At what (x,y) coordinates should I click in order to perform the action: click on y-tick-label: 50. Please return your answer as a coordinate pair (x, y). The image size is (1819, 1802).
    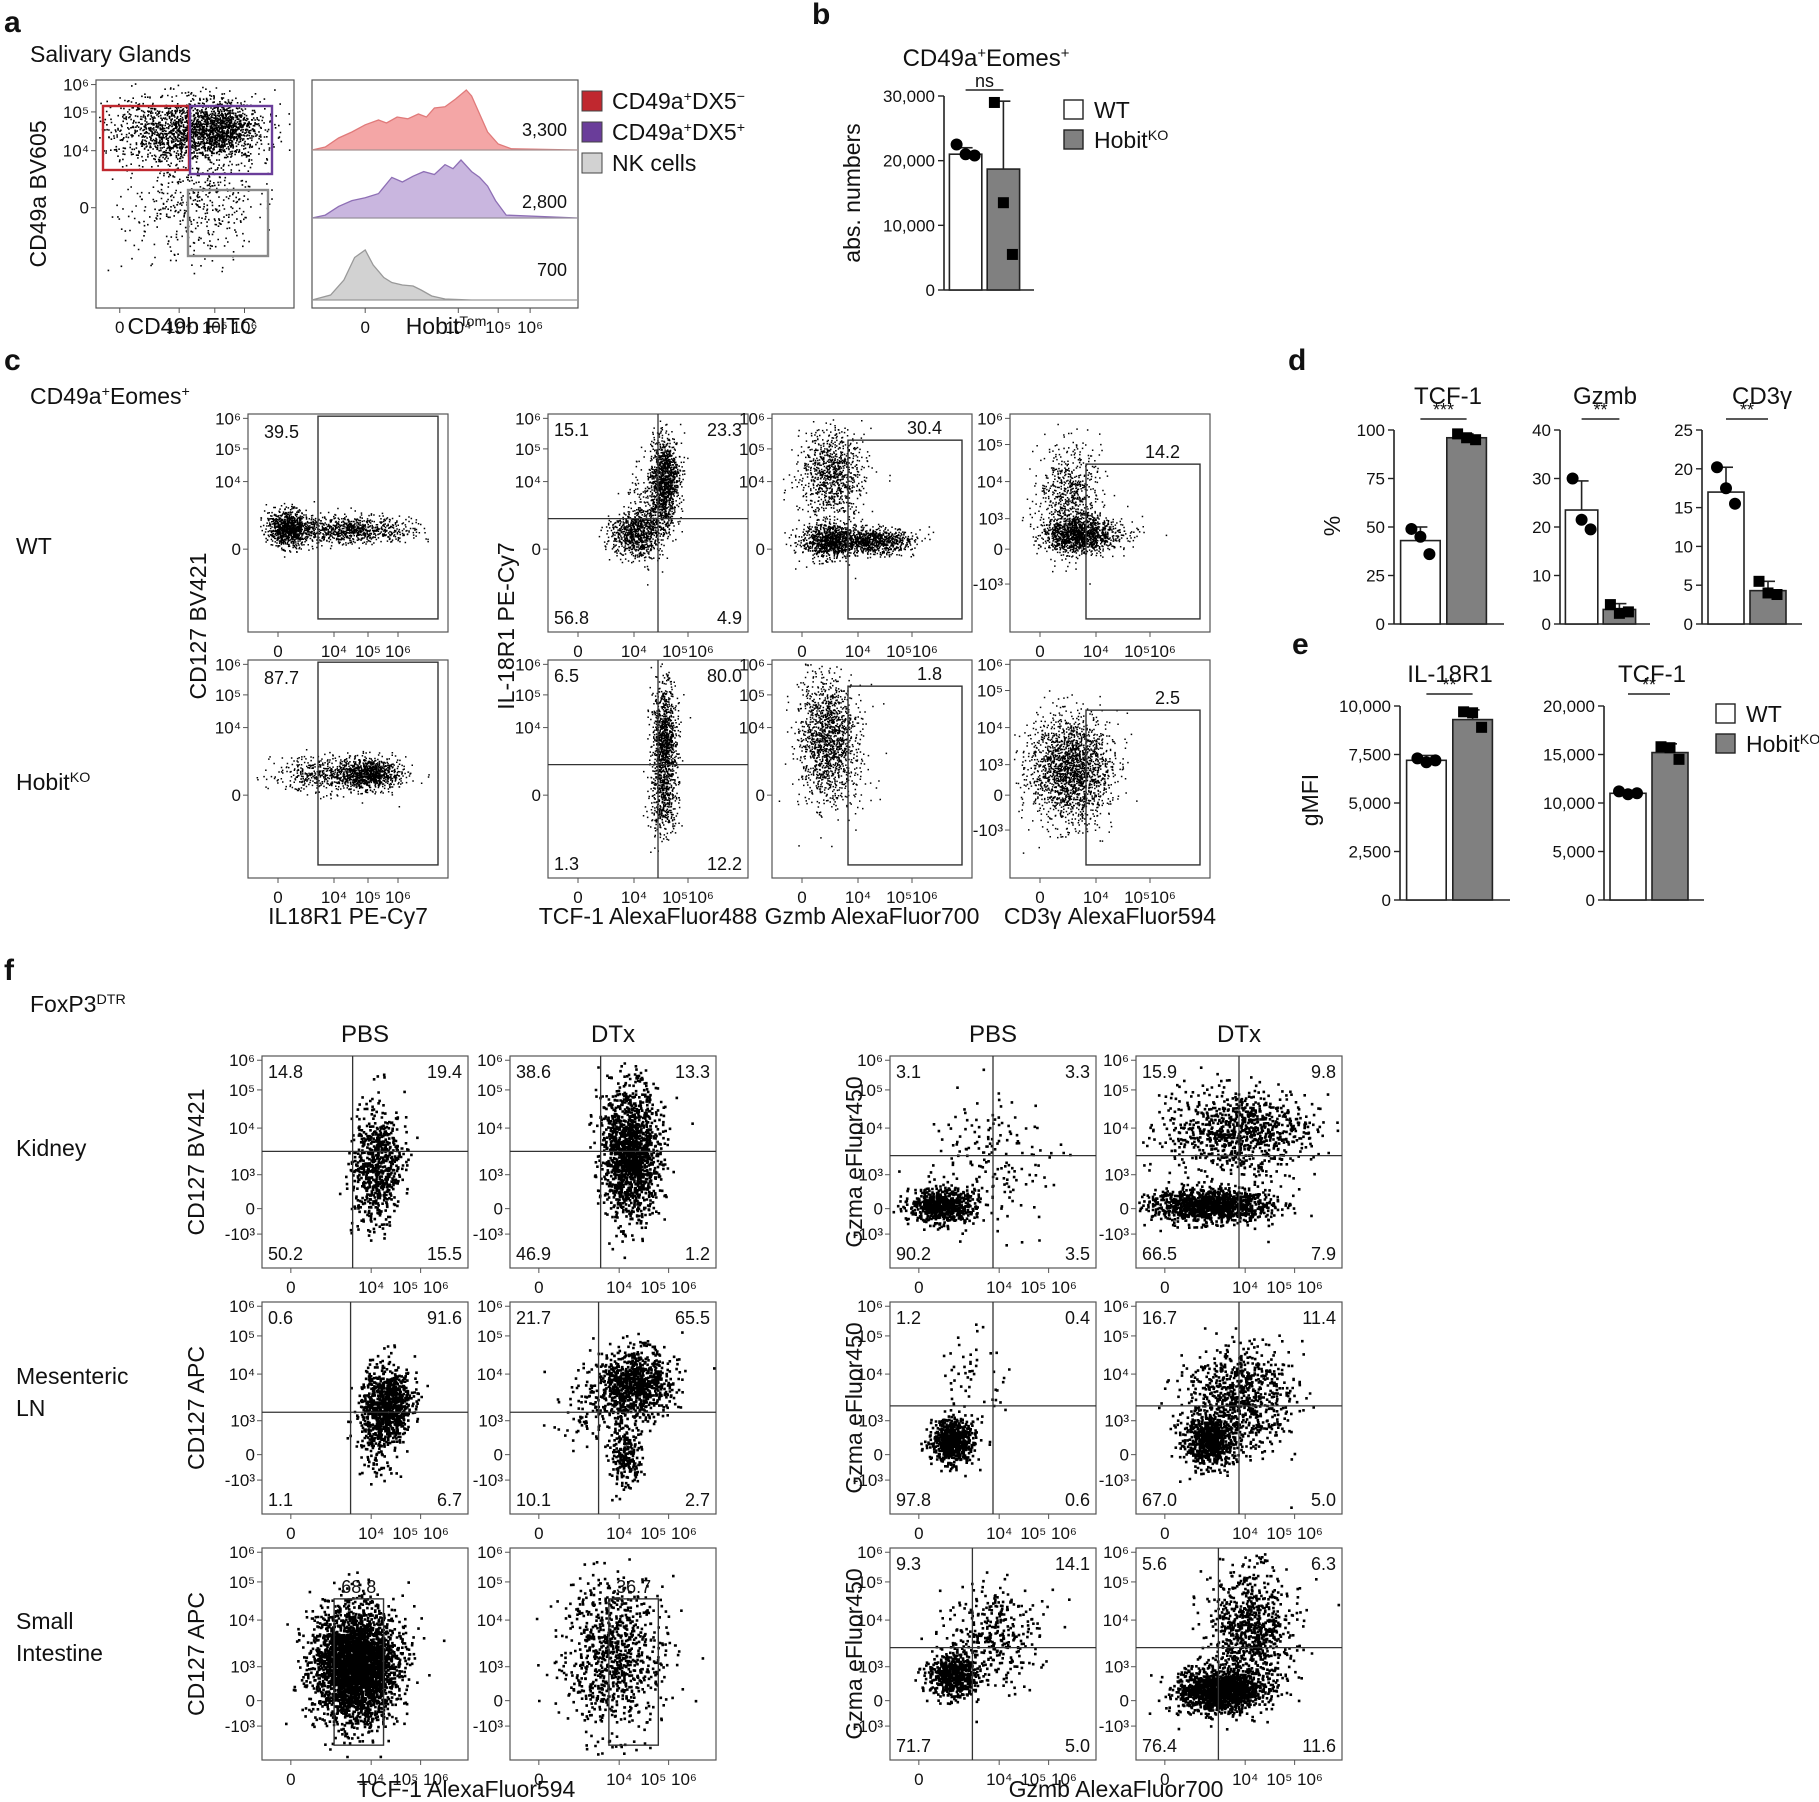
    Looking at the image, I should click on (1375, 527).